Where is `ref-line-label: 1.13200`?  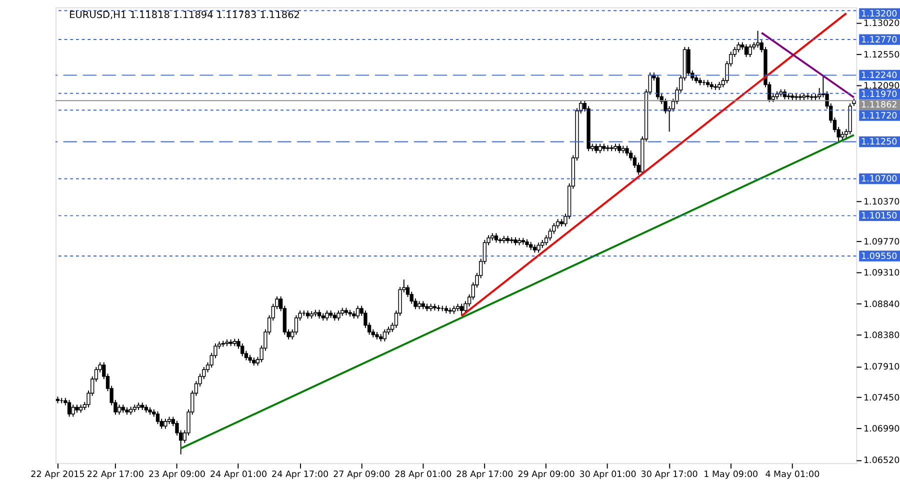
ref-line-label: 1.13200 is located at coordinates (879, 15).